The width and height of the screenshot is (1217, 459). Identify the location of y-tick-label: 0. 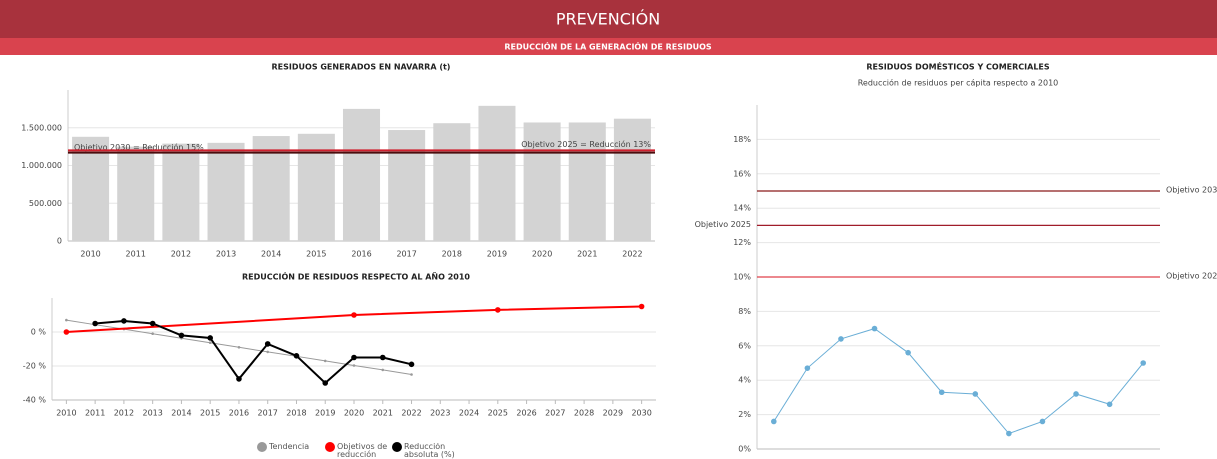
(59, 241).